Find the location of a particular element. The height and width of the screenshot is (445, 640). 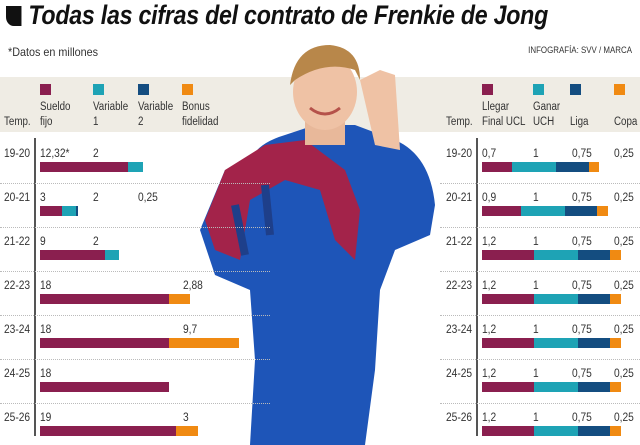

legend-label: fijo is located at coordinates (46, 122).